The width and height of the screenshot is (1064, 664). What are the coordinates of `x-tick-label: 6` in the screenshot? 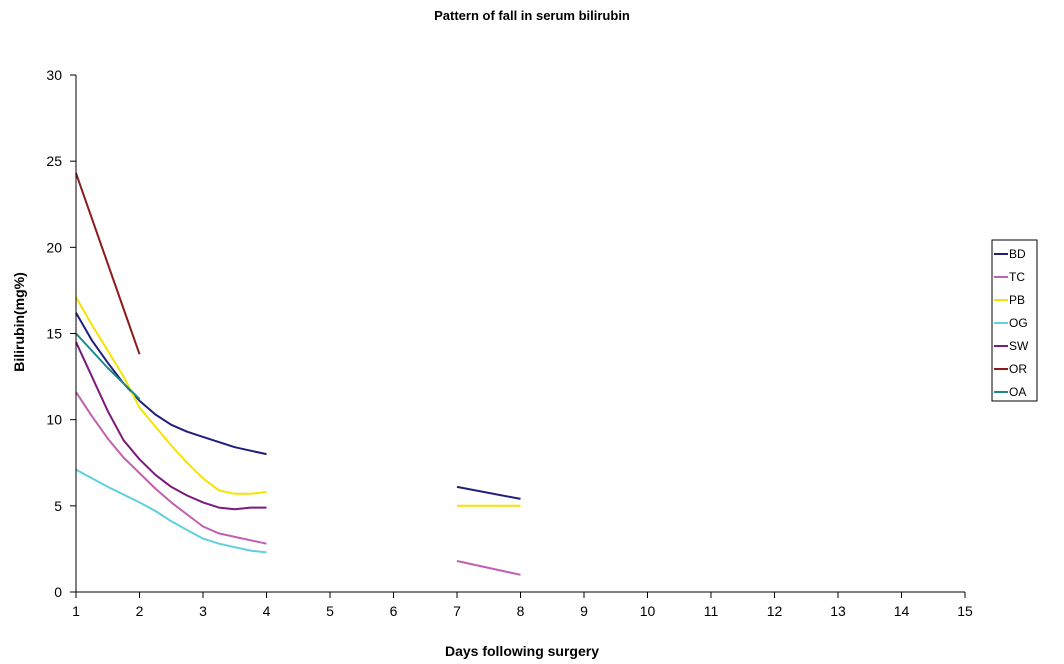 It's located at (394, 611).